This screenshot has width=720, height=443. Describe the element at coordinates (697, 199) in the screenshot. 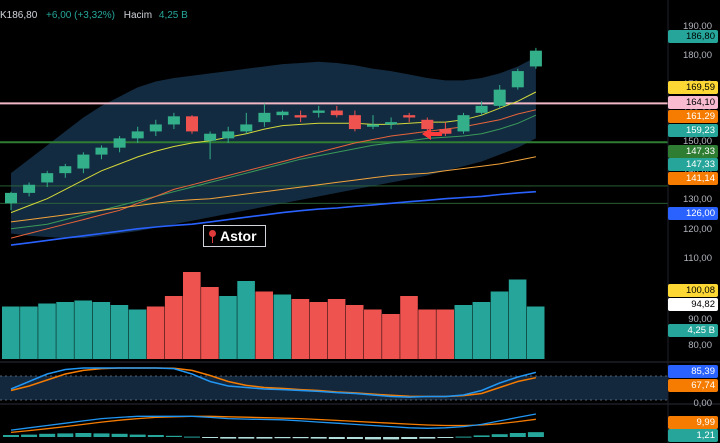

I see `price-axis-tick: 130,00` at that location.